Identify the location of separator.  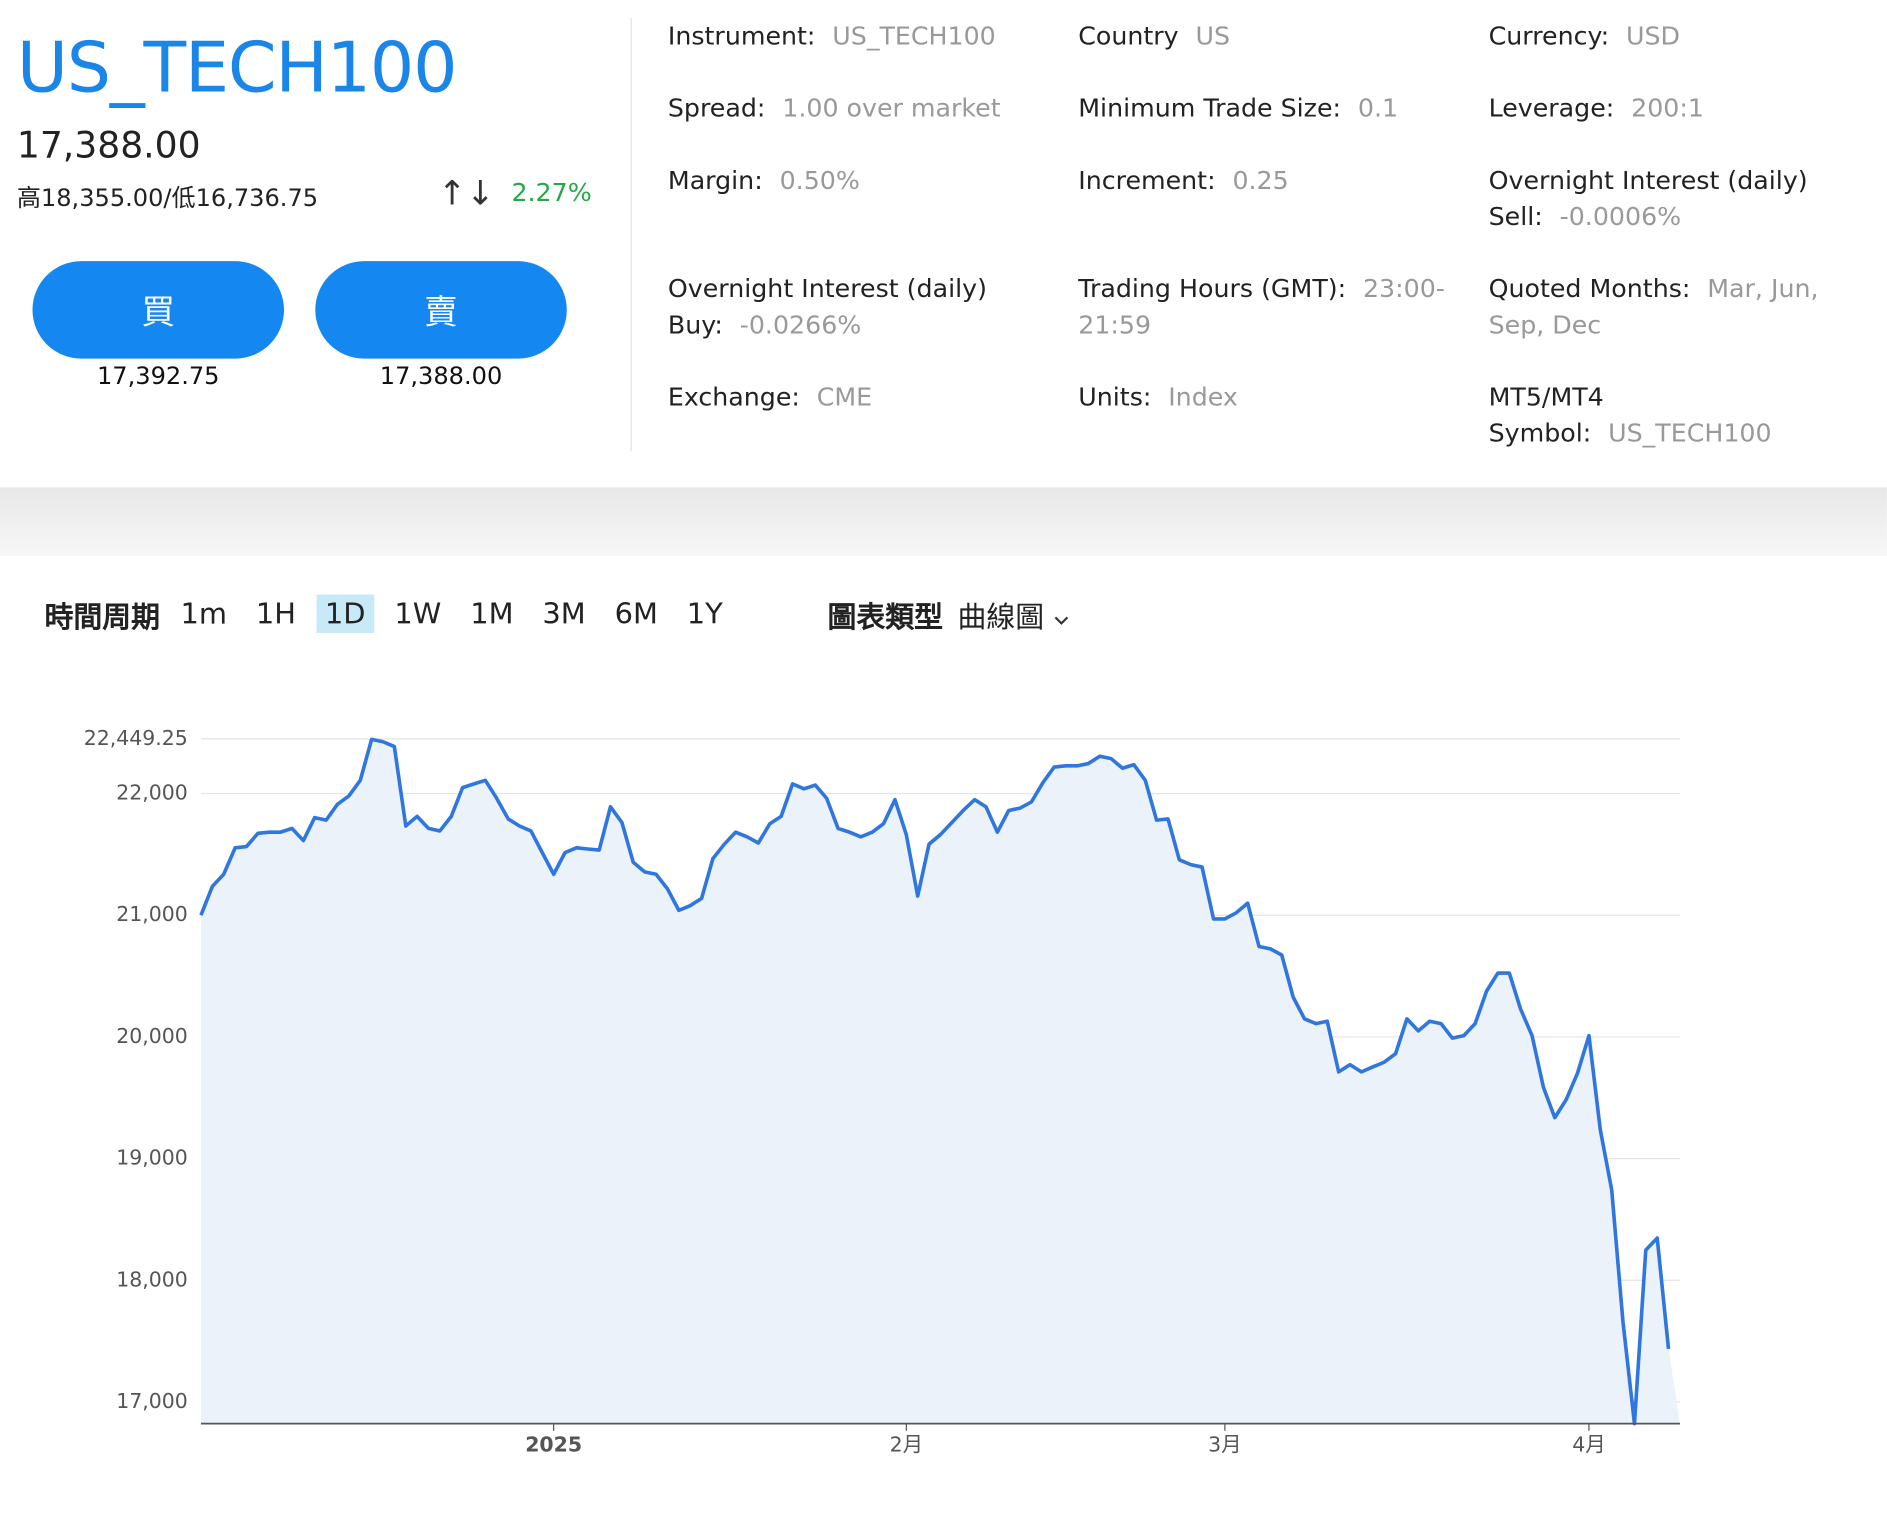
(943, 521).